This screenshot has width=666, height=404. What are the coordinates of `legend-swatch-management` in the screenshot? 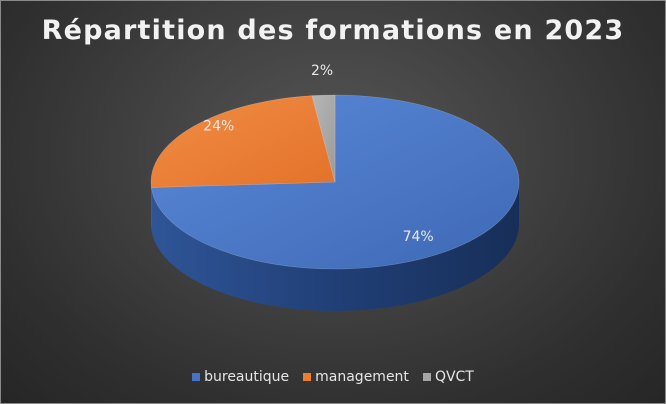 It's located at (307, 377).